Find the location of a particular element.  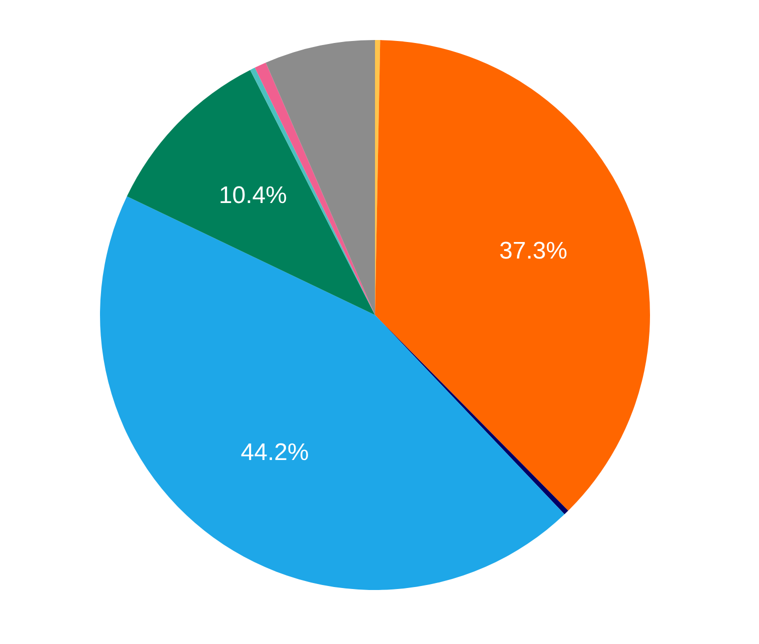

data-label: 10.4% is located at coordinates (252, 195).